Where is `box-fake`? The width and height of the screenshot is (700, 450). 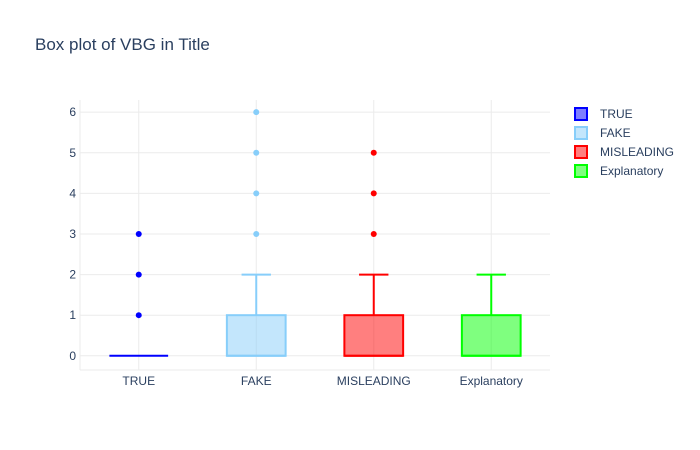
box-fake is located at coordinates (256, 233).